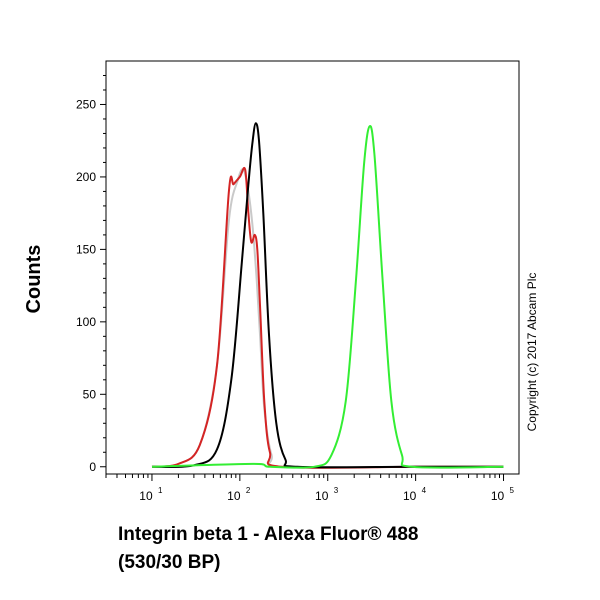 The width and height of the screenshot is (600, 600). I want to click on x-tick-exponent: 5, so click(512, 490).